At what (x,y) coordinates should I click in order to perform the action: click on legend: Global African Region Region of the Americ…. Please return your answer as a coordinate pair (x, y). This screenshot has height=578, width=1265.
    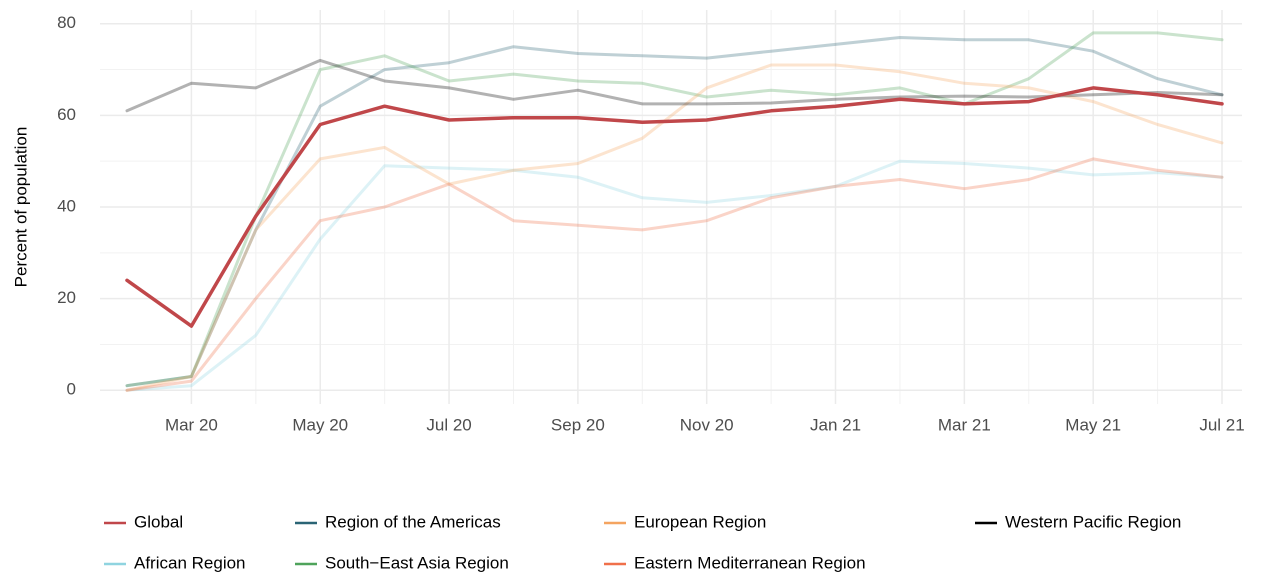
    Looking at the image, I should click on (642, 542).